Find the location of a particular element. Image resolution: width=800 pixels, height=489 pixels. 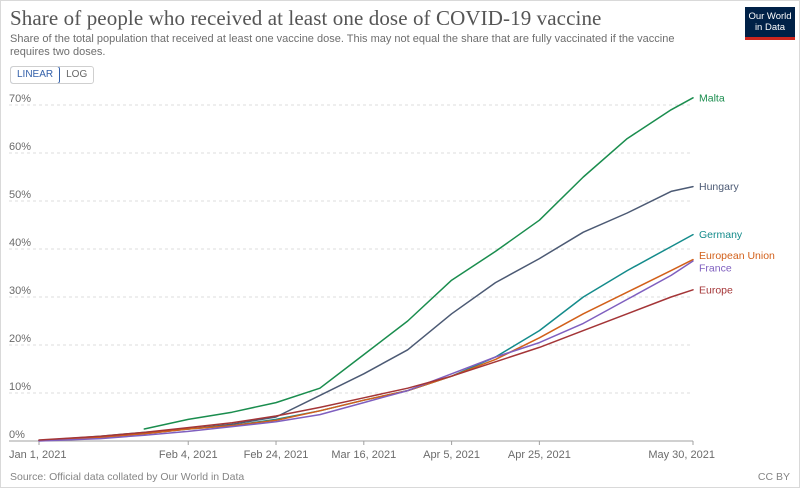

series-label-hungary: Hungary is located at coordinates (719, 187).